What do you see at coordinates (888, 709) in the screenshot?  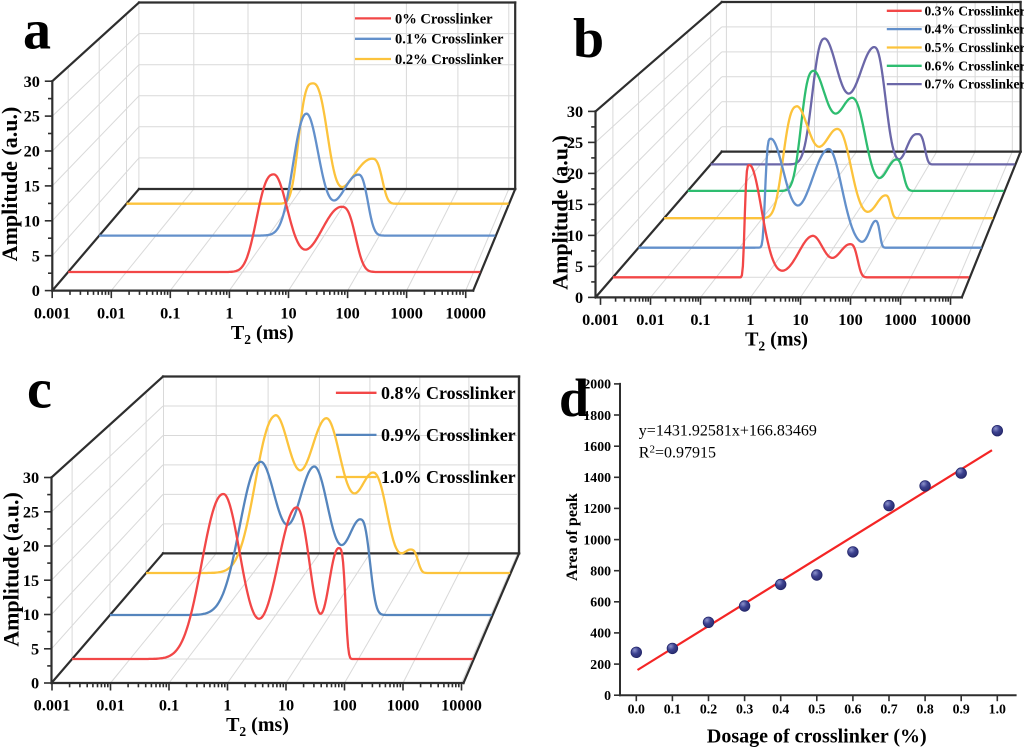 I see `svg-text: 0.7` at bounding box center [888, 709].